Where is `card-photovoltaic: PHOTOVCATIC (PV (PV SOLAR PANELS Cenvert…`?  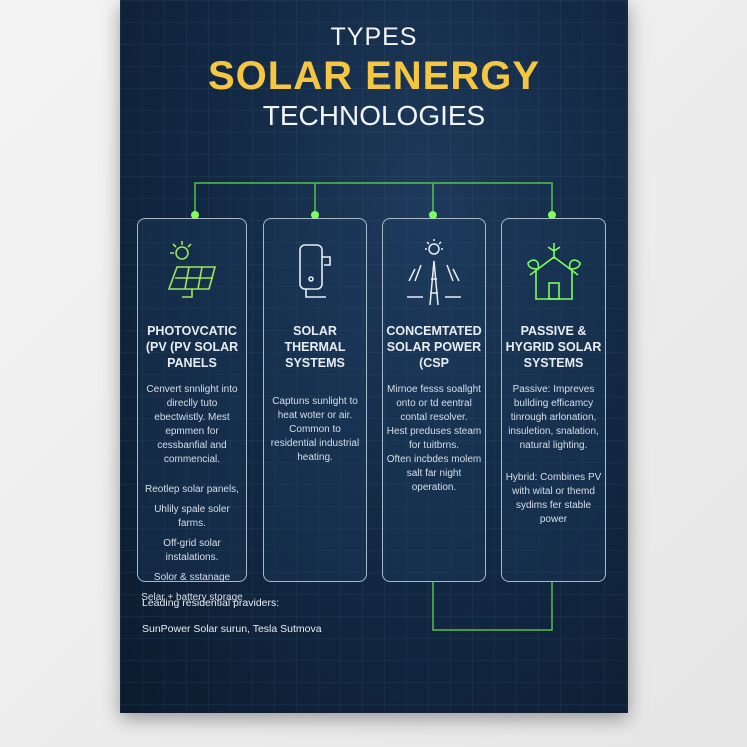
card-photovoltaic: PHOTOVCATIC (PV (PV SOLAR PANELS Cenvert… is located at coordinates (192, 410).